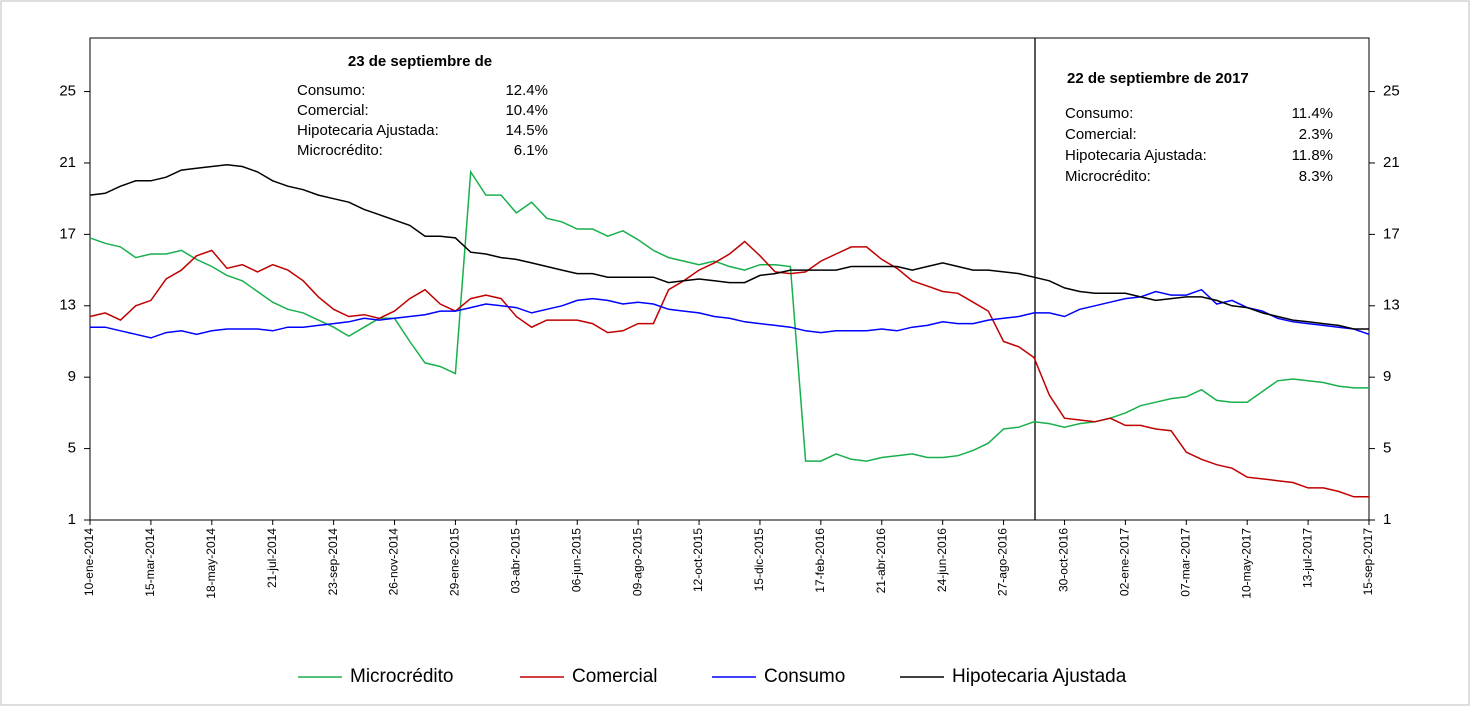  What do you see at coordinates (401, 676) in the screenshot?
I see `legend-label: Microcrédito` at bounding box center [401, 676].